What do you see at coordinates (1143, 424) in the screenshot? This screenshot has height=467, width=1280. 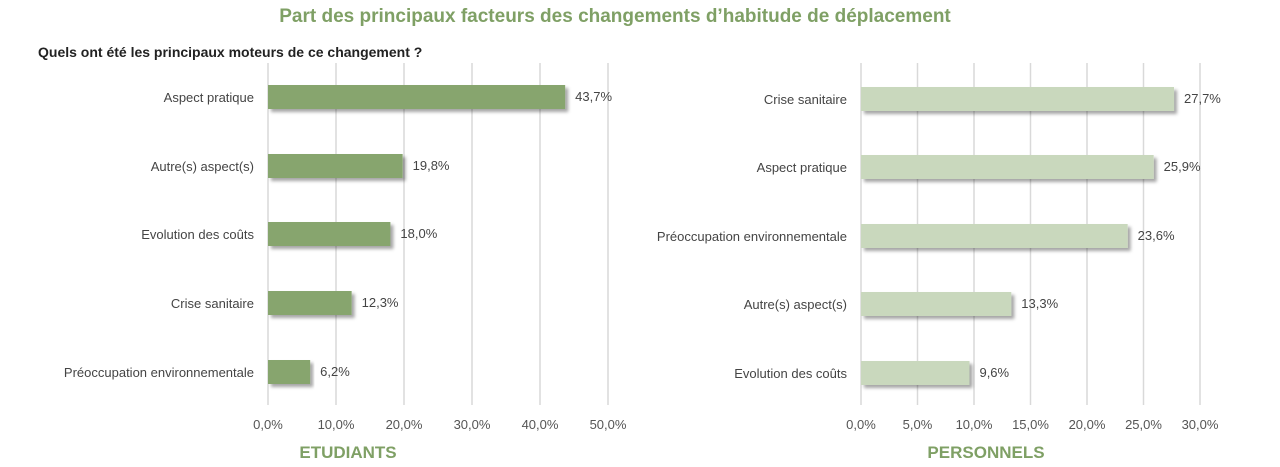 I see `x-tick-label: 25,0%` at bounding box center [1143, 424].